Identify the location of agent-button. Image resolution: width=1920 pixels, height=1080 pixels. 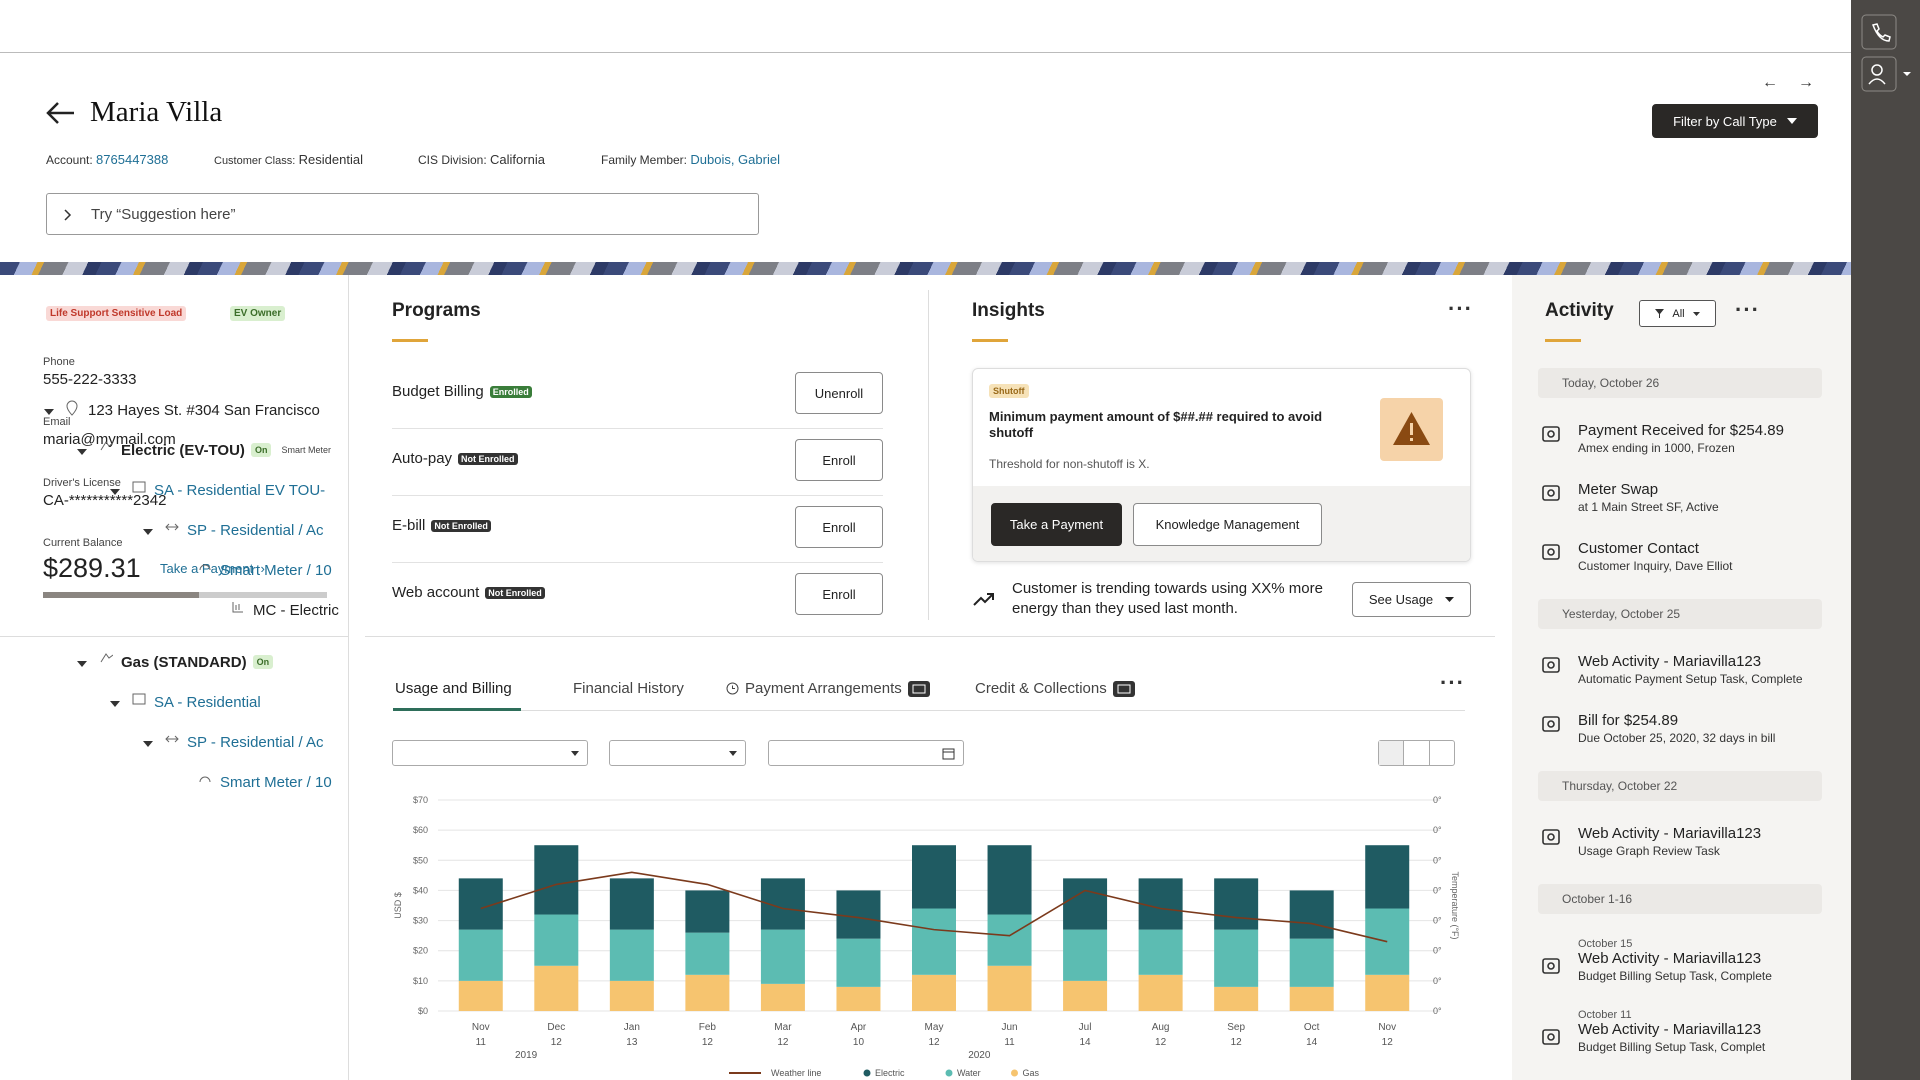
(1887, 74).